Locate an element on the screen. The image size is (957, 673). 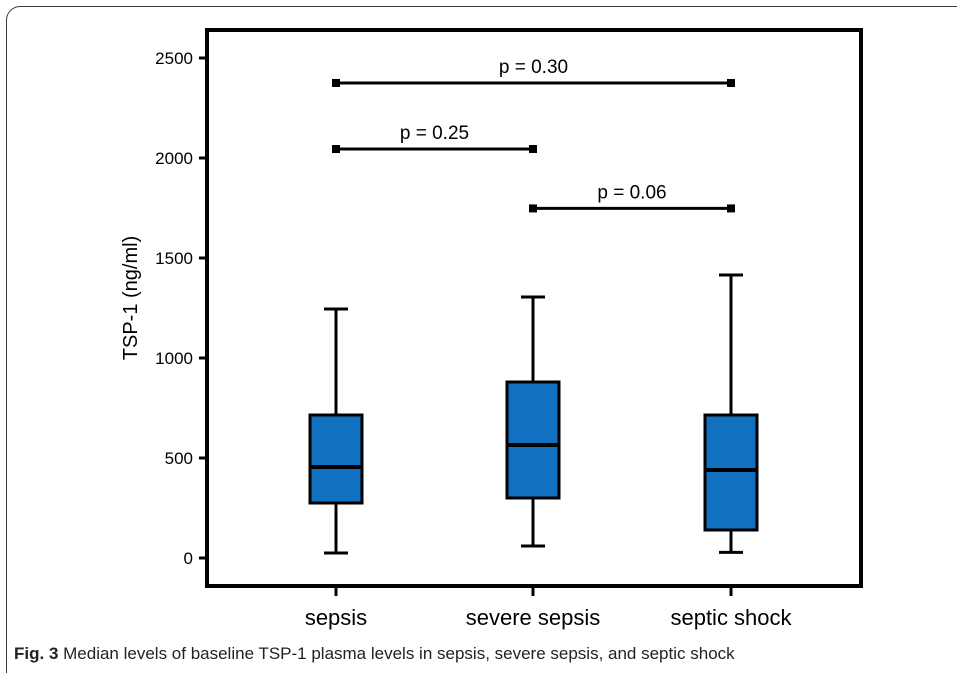
box-sepsis is located at coordinates (336, 431).